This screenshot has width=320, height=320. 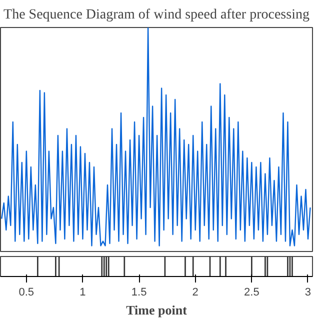 What do you see at coordinates (157, 15) in the screenshot?
I see `chart-title: The Sequence Diagram of wind speed after processing` at bounding box center [157, 15].